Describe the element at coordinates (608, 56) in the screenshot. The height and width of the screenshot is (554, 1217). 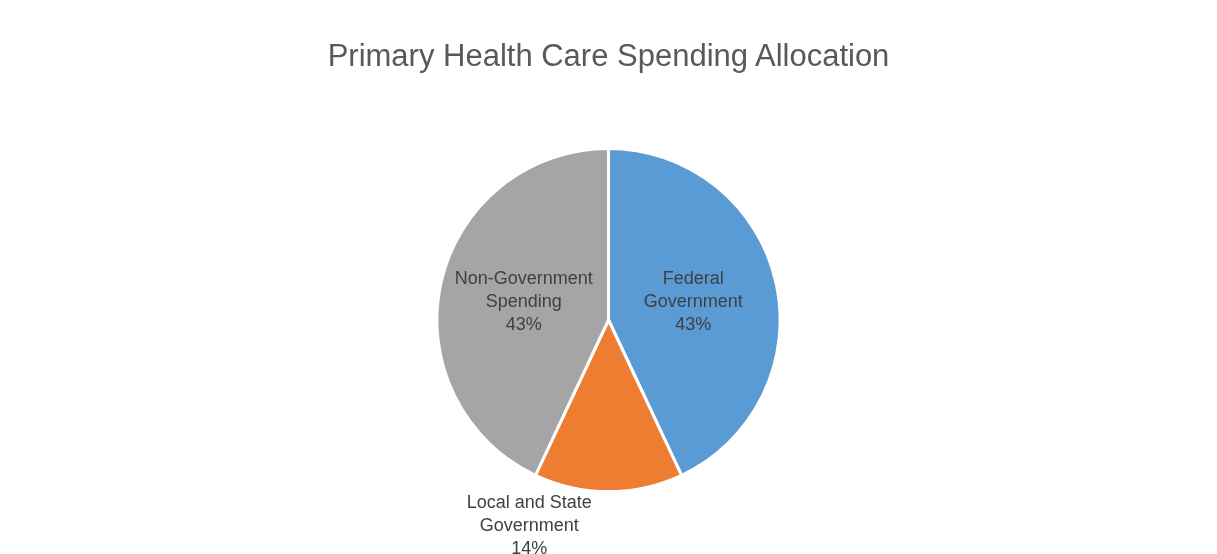
I see `chart-title: Primary Health Care Spending Allocation` at that location.